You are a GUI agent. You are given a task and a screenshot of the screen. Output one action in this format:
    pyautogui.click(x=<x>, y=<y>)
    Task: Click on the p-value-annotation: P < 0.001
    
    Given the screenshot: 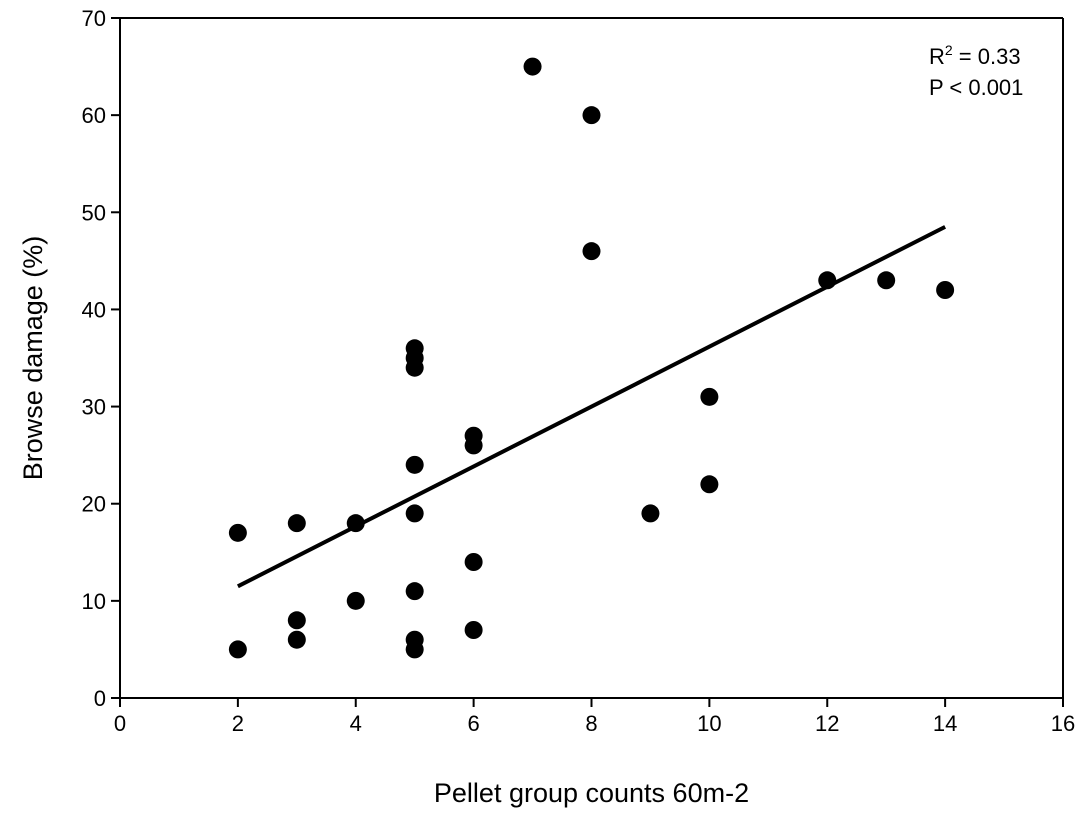 What is the action you would take?
    pyautogui.click(x=976, y=87)
    